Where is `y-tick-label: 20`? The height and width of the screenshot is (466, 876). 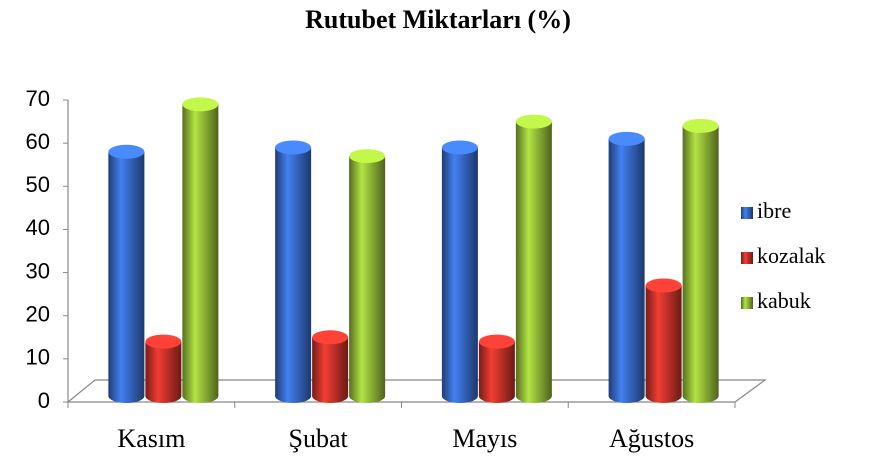 y-tick-label: 20 is located at coordinates (38, 314).